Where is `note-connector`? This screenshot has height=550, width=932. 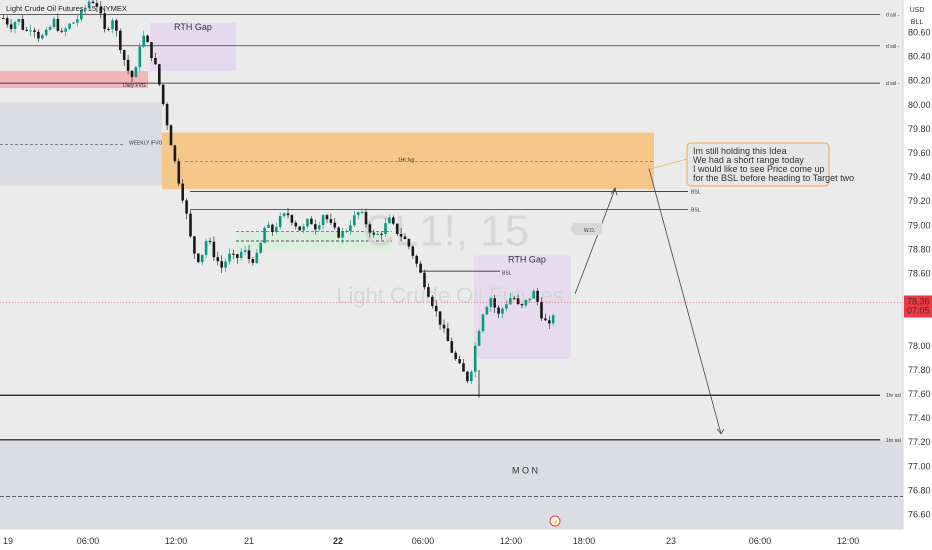
note-connector is located at coordinates (669, 164).